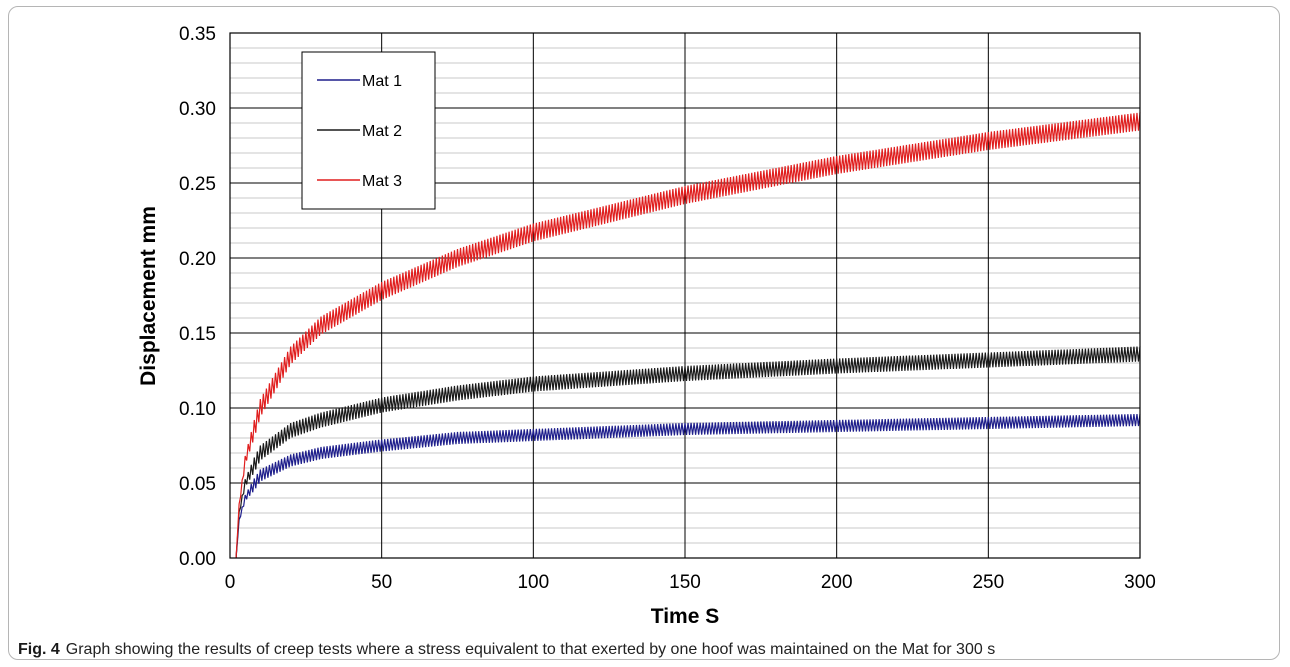  I want to click on legend: Mat 1 Mat 2 Mat 3, so click(368, 130).